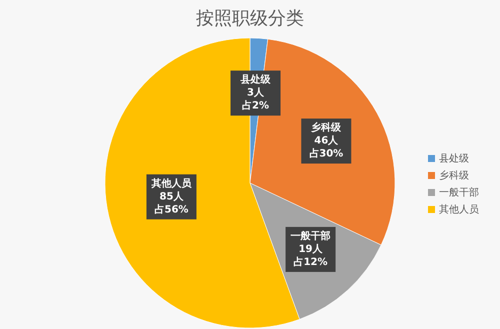 This screenshot has width=500, height=329. Describe the element at coordinates (310, 249) in the screenshot. I see `data-label: 一般干部19人占12%` at that location.